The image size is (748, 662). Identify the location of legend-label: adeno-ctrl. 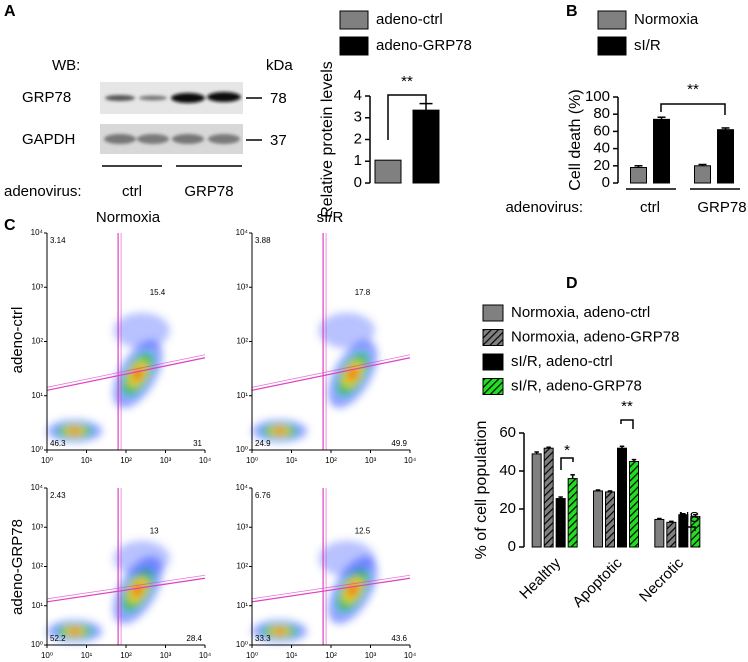
(409, 19).